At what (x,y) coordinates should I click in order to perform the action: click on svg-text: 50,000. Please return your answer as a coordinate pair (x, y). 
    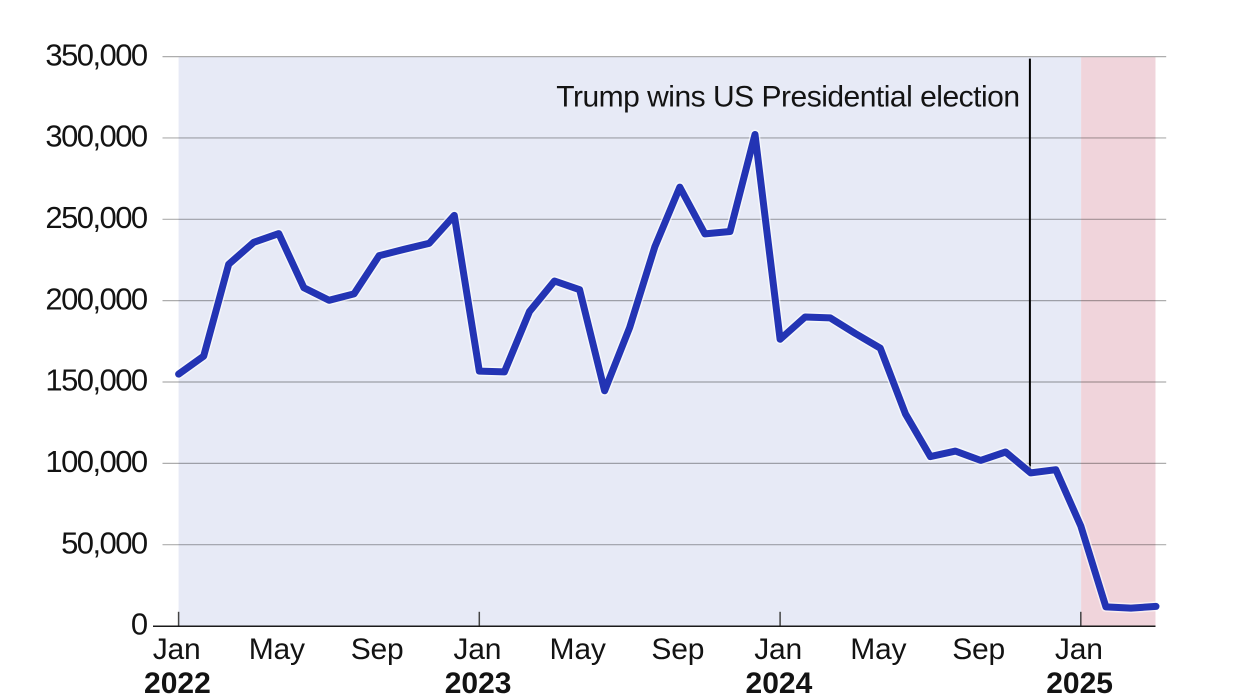
    Looking at the image, I should click on (104, 542).